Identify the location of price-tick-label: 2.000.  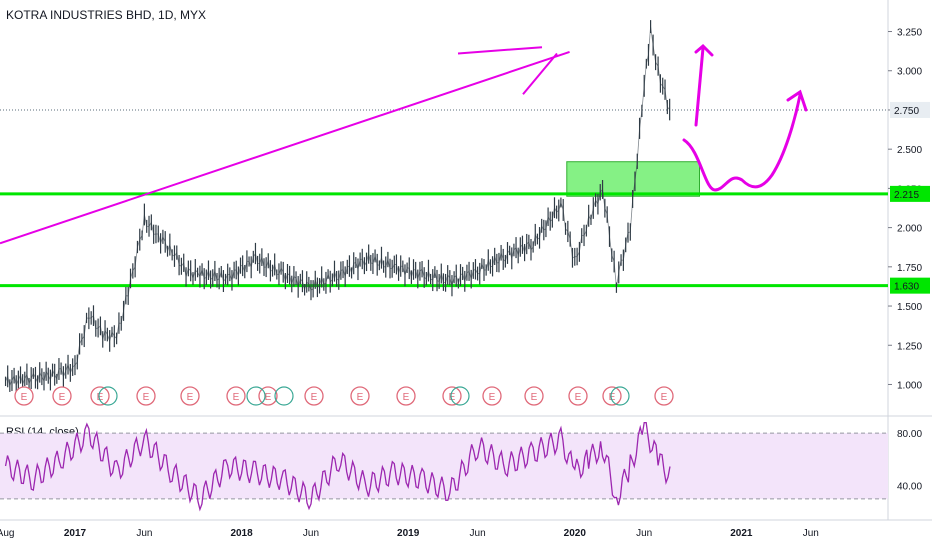
(909, 229).